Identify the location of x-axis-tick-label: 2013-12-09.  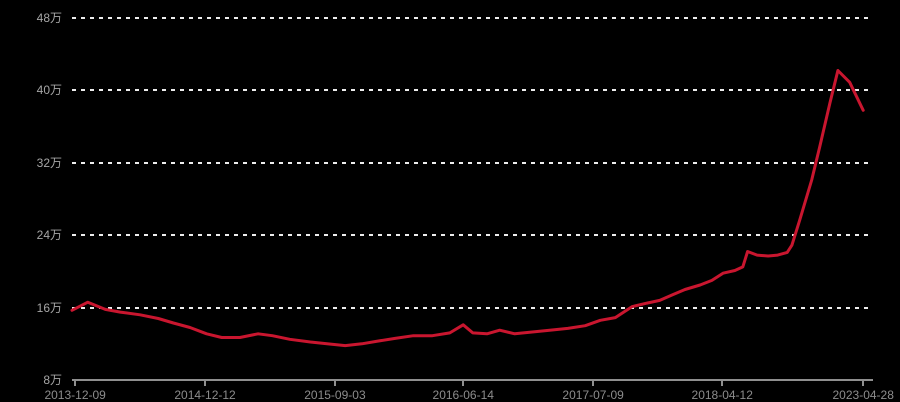
(75, 395).